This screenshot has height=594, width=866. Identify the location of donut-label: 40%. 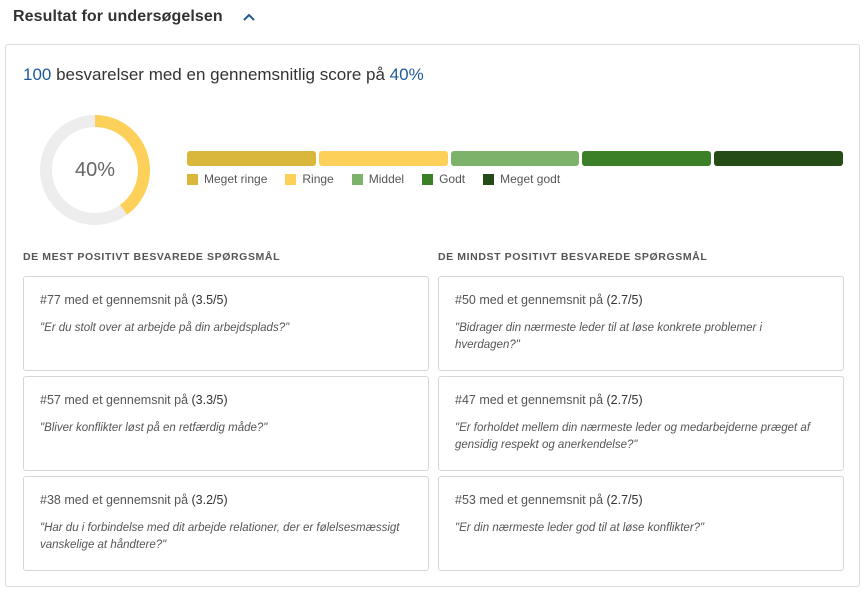
(95, 169).